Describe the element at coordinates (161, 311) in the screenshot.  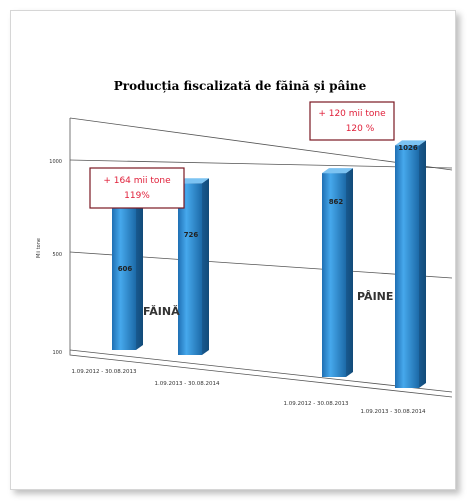
I see `group-label-faina: FĂINĂ` at that location.